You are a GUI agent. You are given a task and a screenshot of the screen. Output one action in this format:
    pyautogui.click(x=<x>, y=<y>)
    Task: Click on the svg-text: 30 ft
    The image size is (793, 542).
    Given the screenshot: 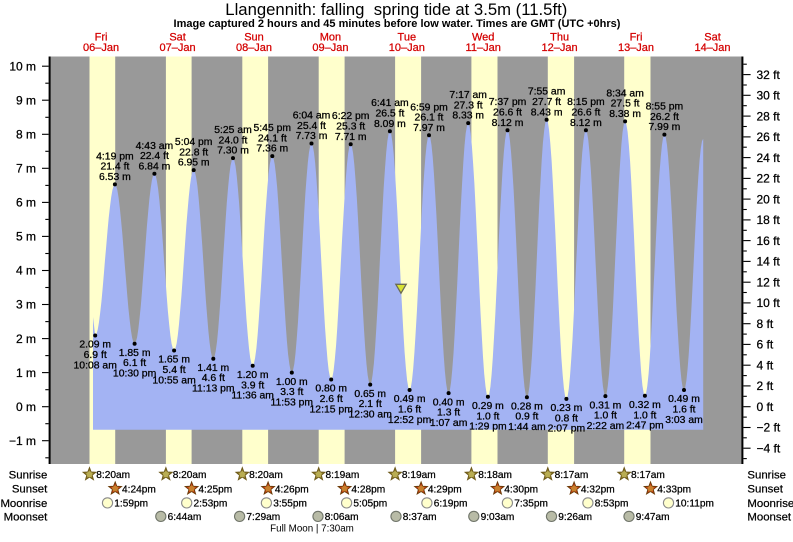 What is the action you would take?
    pyautogui.click(x=769, y=96)
    